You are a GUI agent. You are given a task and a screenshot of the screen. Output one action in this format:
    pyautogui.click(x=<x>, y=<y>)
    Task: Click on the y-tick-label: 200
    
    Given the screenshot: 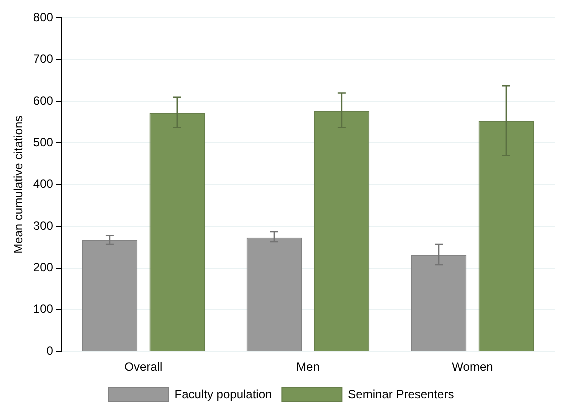 What is the action you would take?
    pyautogui.click(x=43, y=267)
    